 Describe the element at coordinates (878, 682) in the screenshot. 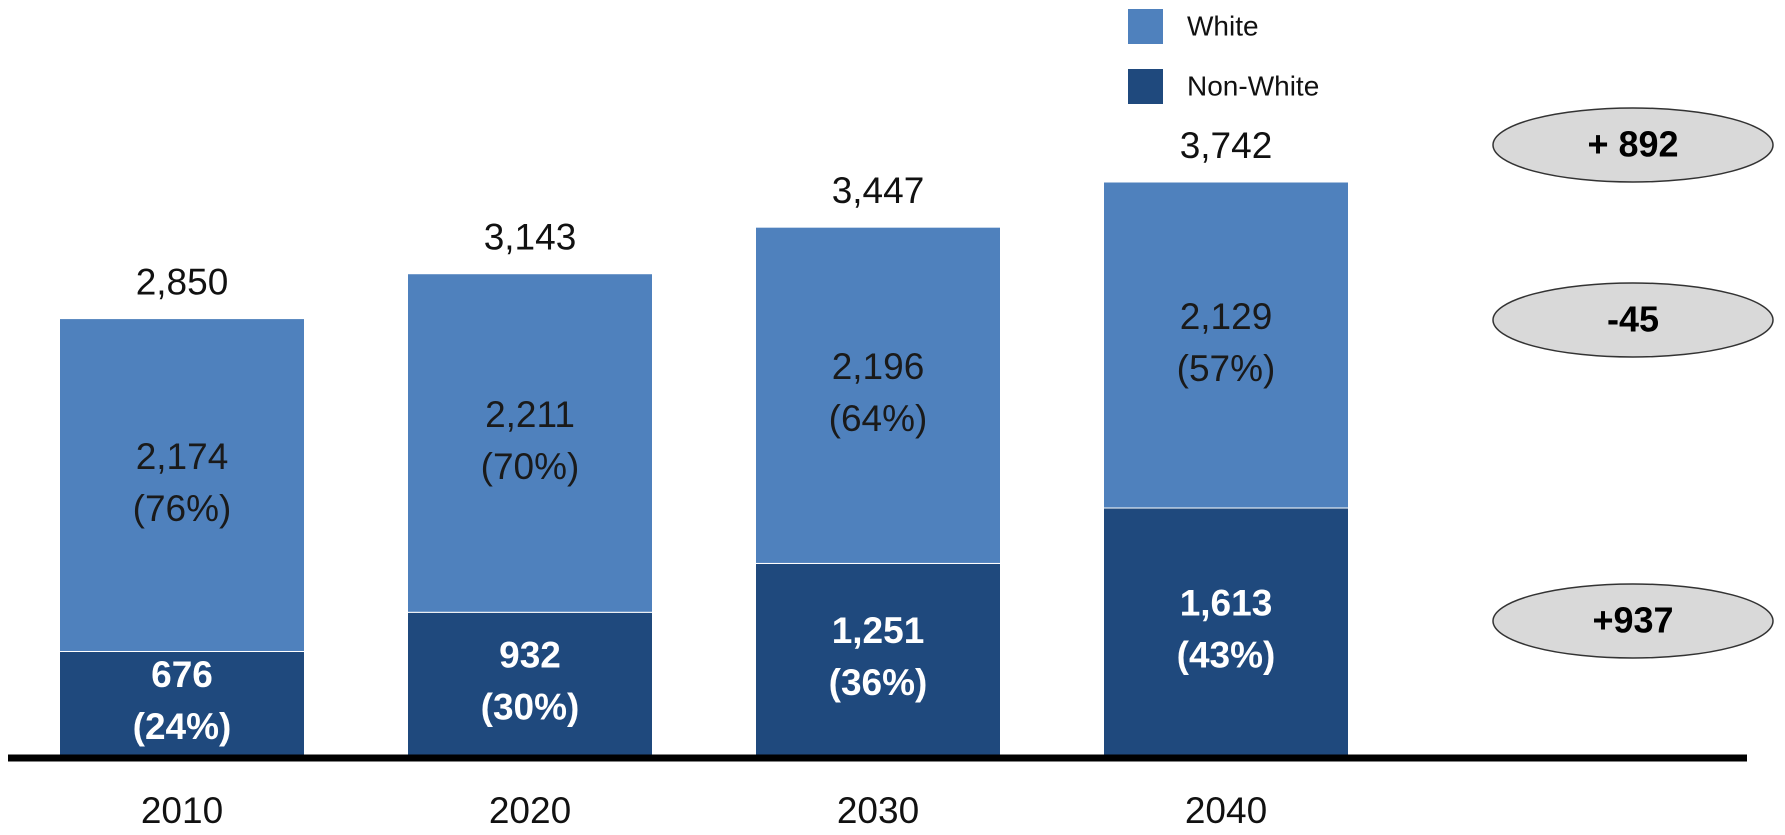

I see `percent-label: (36%)` at that location.